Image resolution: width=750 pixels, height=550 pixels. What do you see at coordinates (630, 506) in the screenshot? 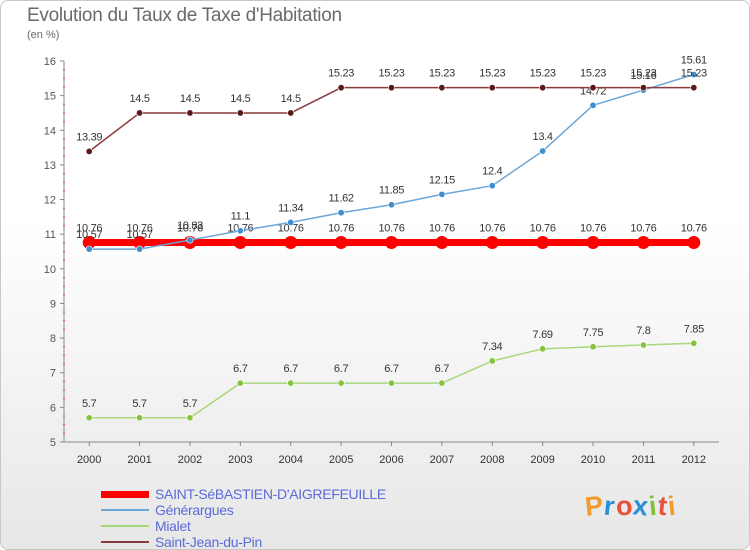
I see `proxiti-logo: Proxiti` at bounding box center [630, 506].